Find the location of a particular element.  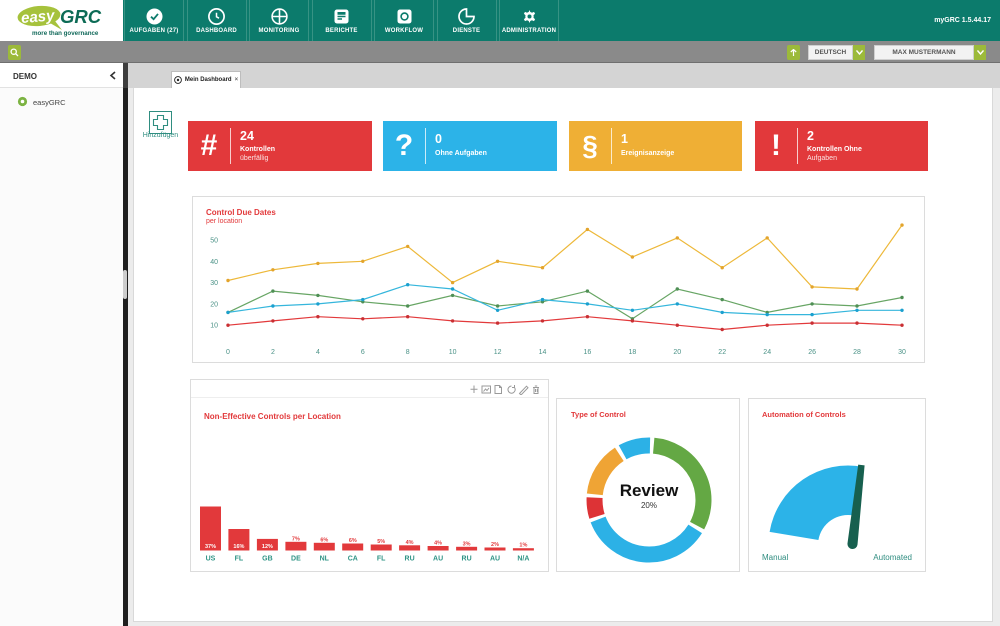

svg-text: 2% is located at coordinates (495, 545).